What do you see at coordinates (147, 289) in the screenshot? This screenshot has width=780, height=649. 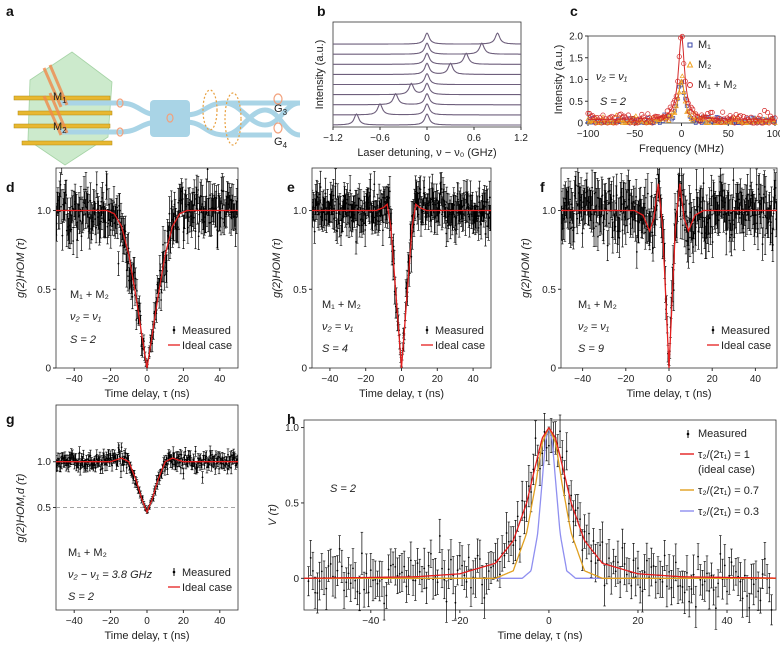 I see `d-ideal-curve` at bounding box center [147, 289].